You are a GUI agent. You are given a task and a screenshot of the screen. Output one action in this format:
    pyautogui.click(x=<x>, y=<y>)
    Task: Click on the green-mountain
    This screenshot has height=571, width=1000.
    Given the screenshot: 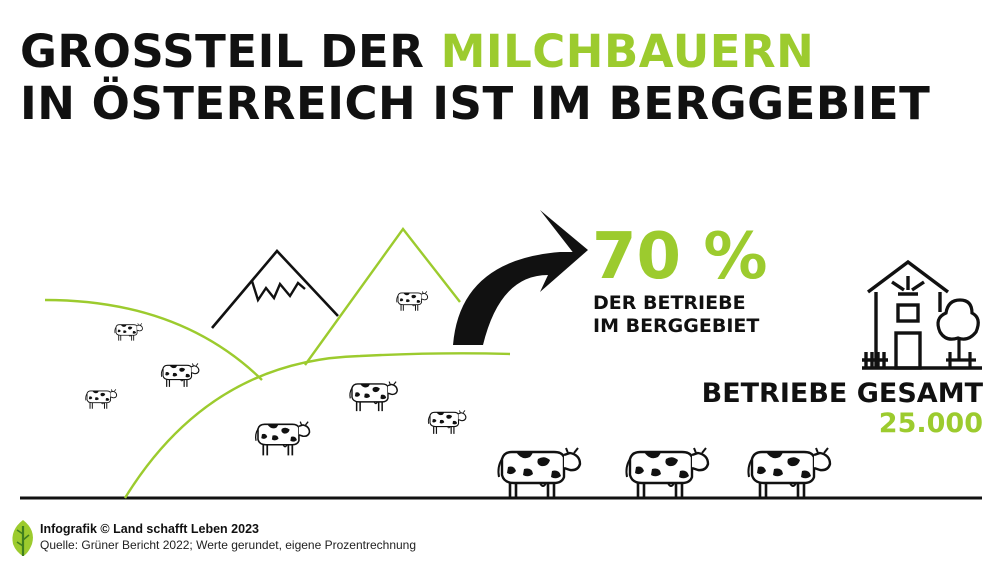 What is the action you would take?
    pyautogui.click(x=382, y=296)
    